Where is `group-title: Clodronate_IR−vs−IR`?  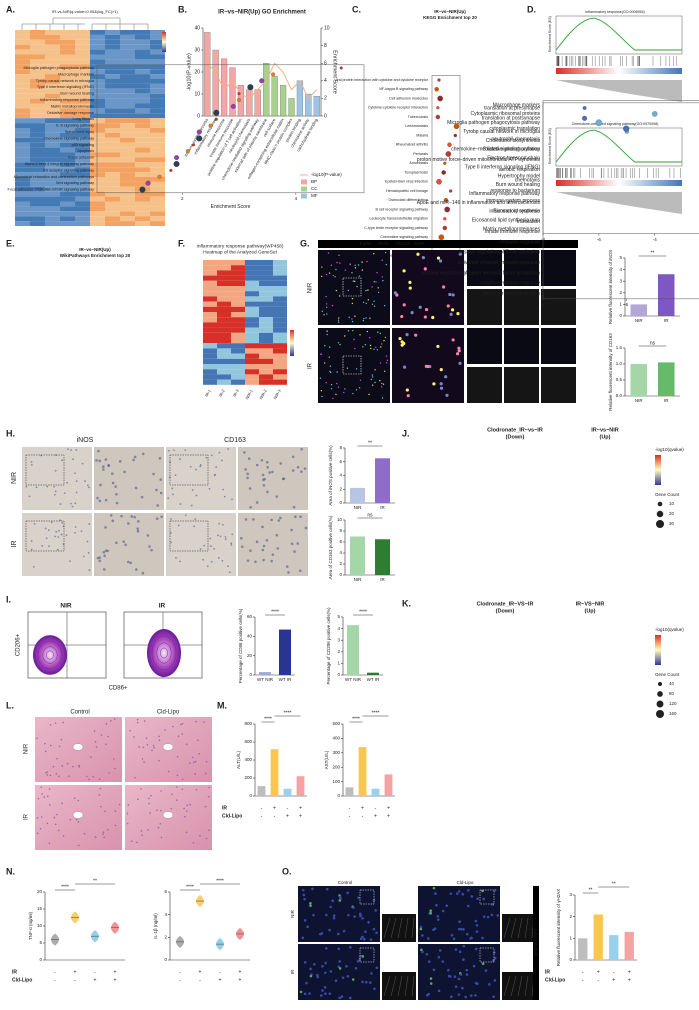 group-title: Clodronate_IR−vs−IR is located at coordinates (515, 430).